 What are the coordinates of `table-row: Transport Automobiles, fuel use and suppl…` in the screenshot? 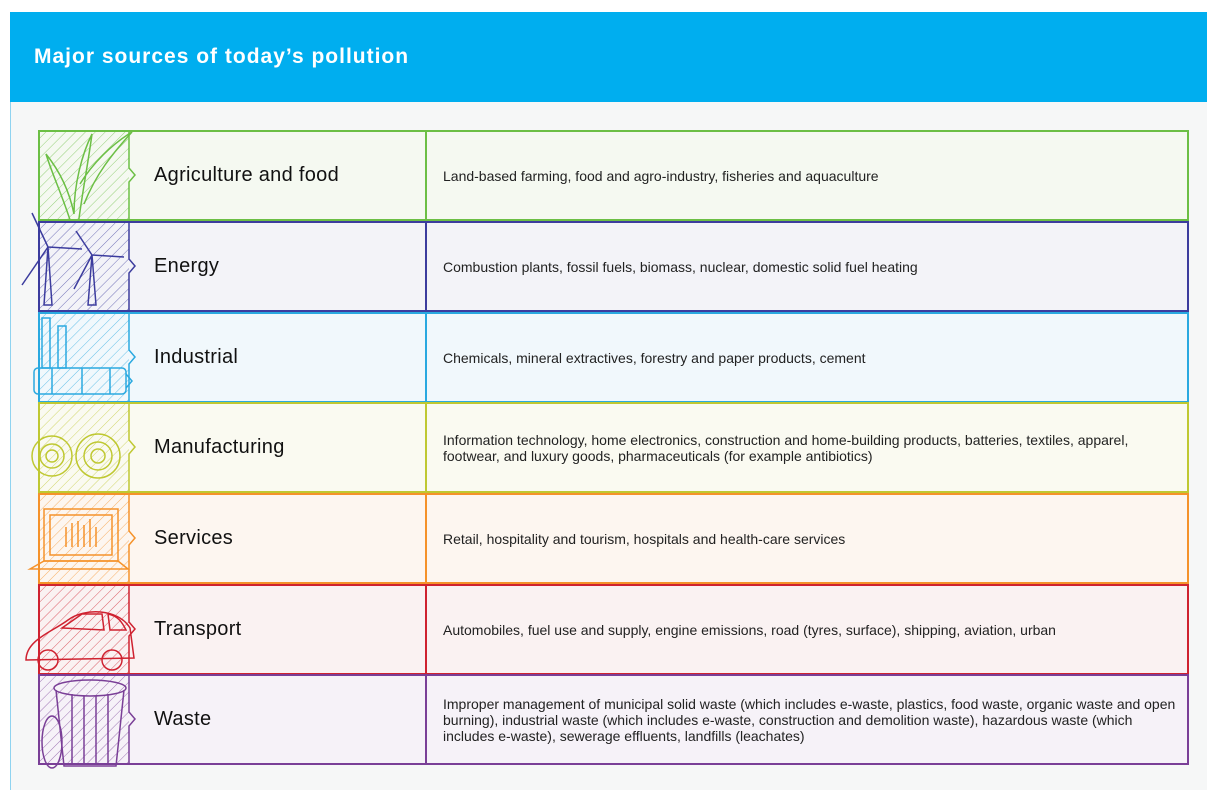 It's located at (607, 629).